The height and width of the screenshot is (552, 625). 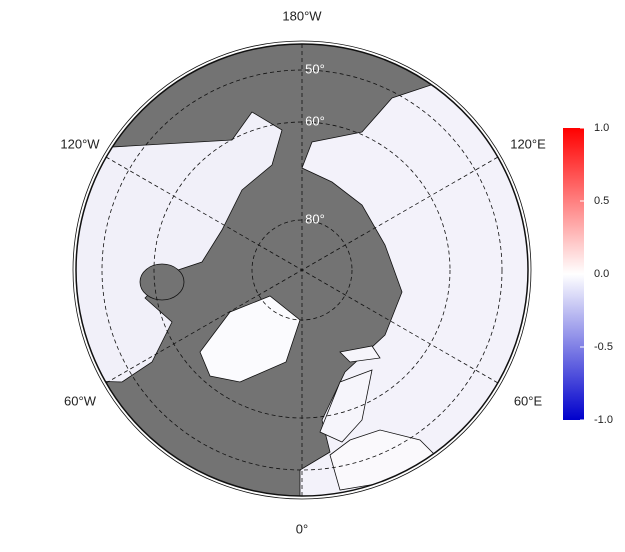 I want to click on lon-label: 60°W, so click(x=80, y=400).